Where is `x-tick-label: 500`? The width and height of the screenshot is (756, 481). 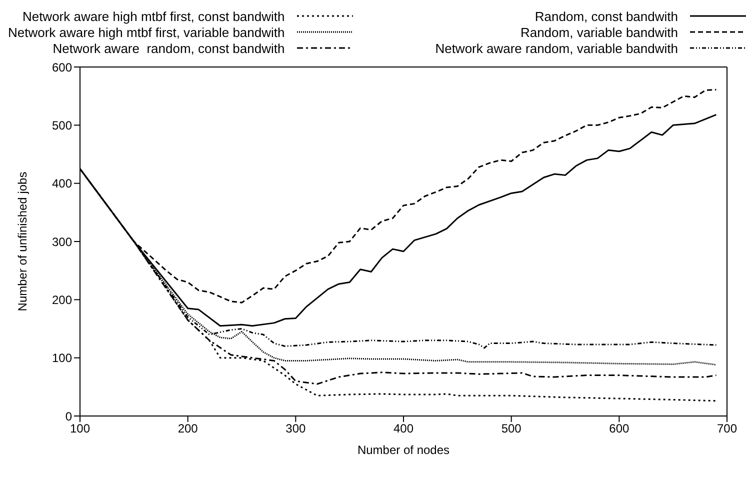
x-tick-label: 500 is located at coordinates (511, 429).